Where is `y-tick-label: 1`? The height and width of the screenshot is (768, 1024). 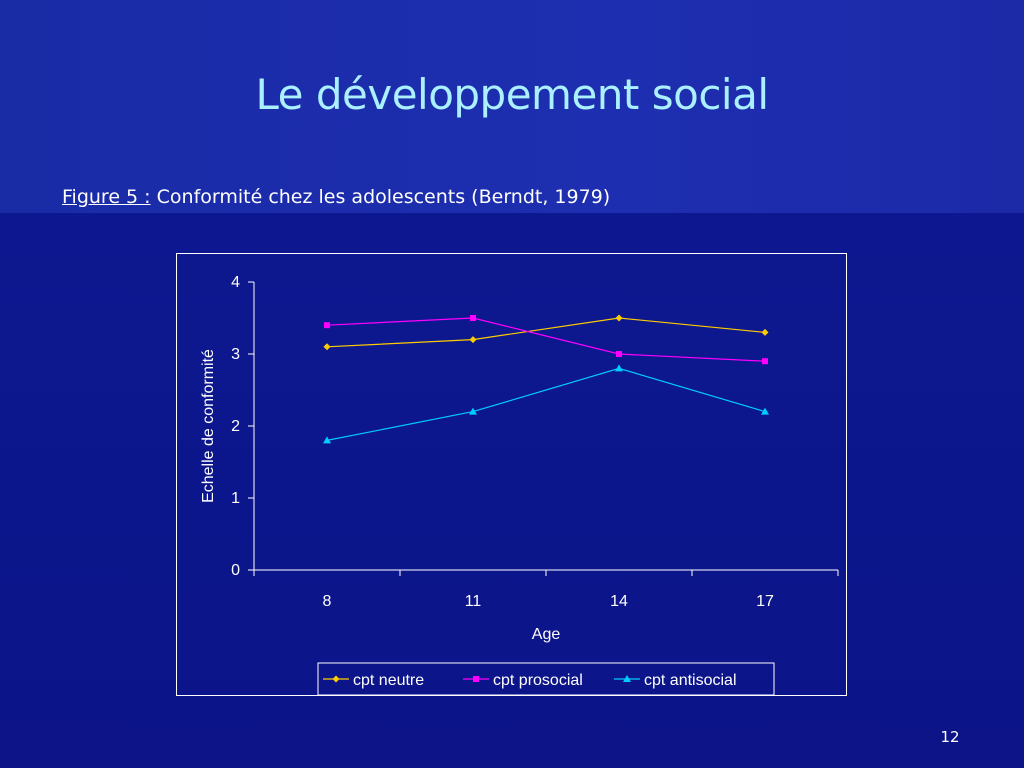 y-tick-label: 1 is located at coordinates (235, 498).